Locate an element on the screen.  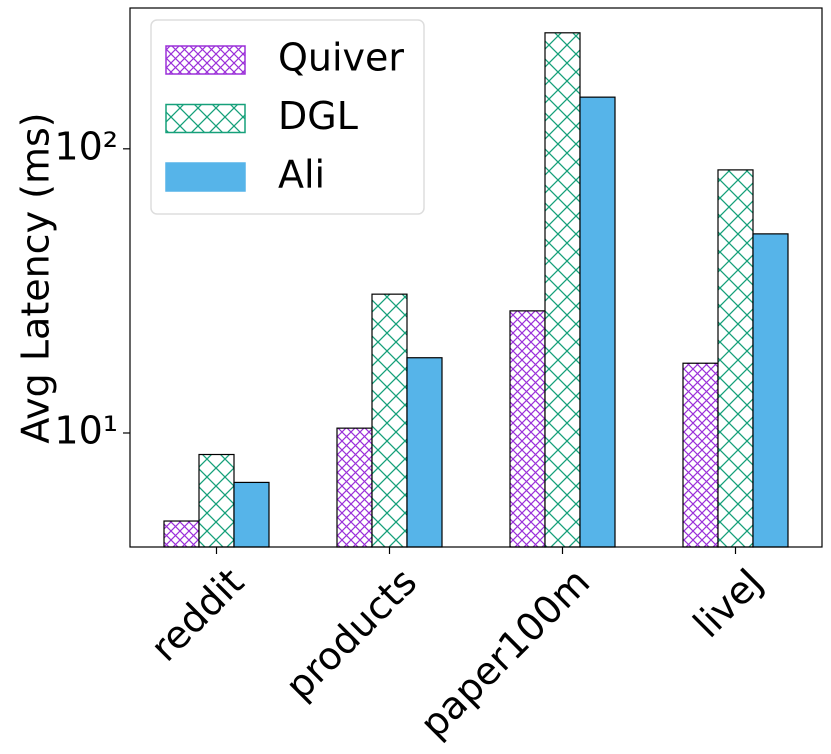
legend-label: Ali is located at coordinates (301, 175).